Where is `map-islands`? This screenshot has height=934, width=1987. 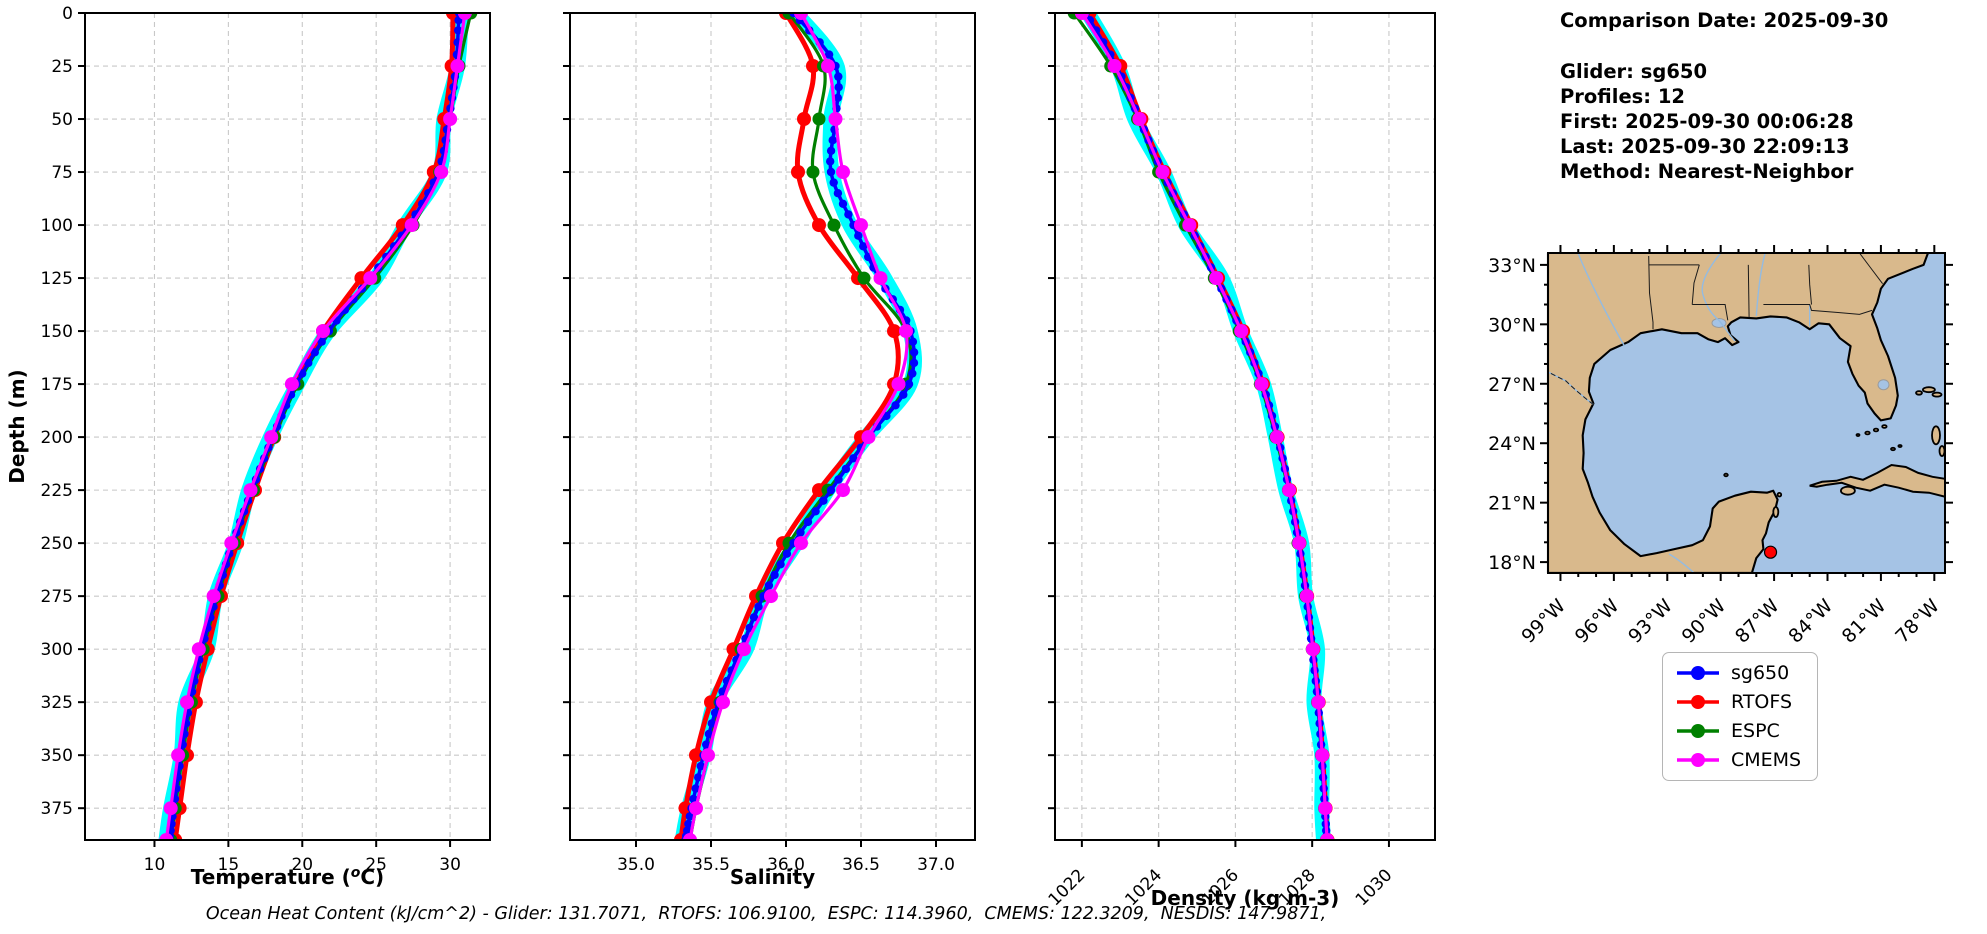 map-islands is located at coordinates (1834, 452).